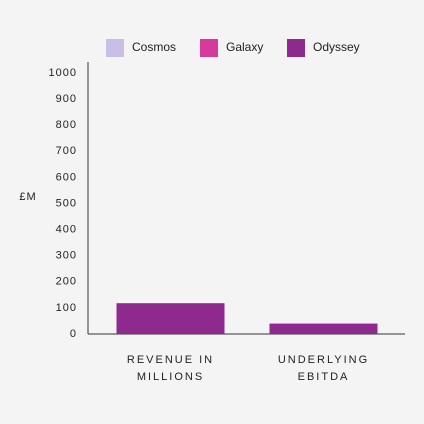 The height and width of the screenshot is (424, 424). I want to click on y-tick-label: 200, so click(66, 282).